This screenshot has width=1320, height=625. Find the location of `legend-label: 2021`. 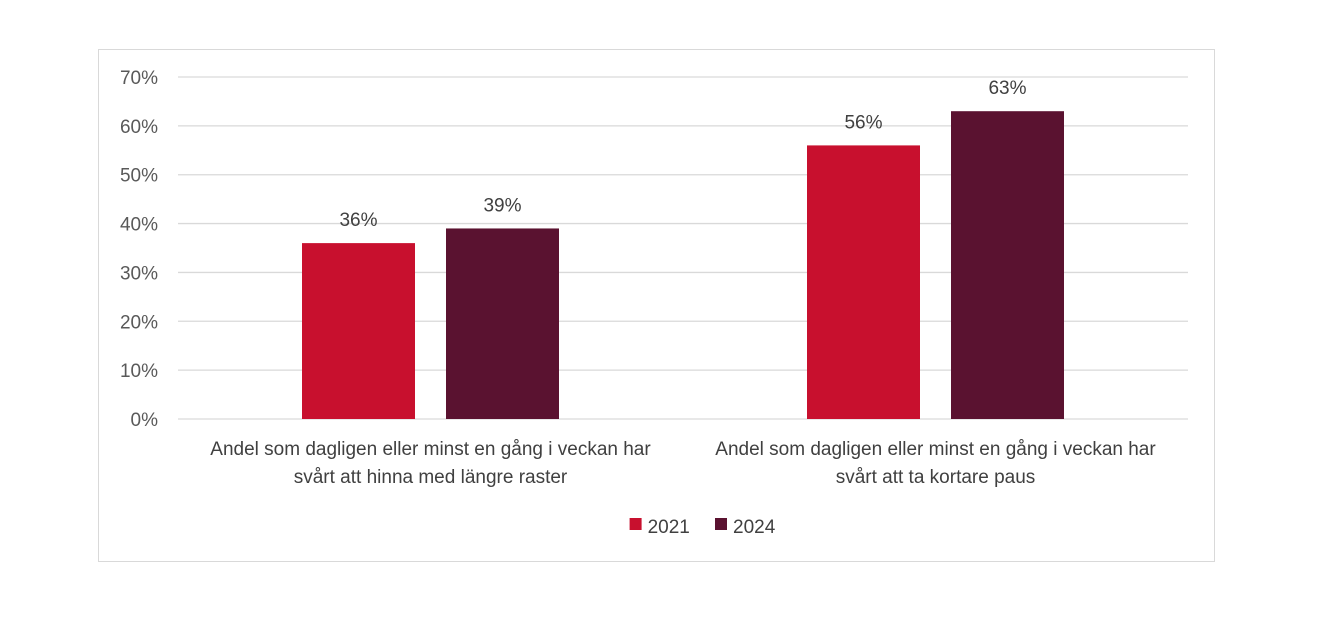

legend-label: 2021 is located at coordinates (669, 527).